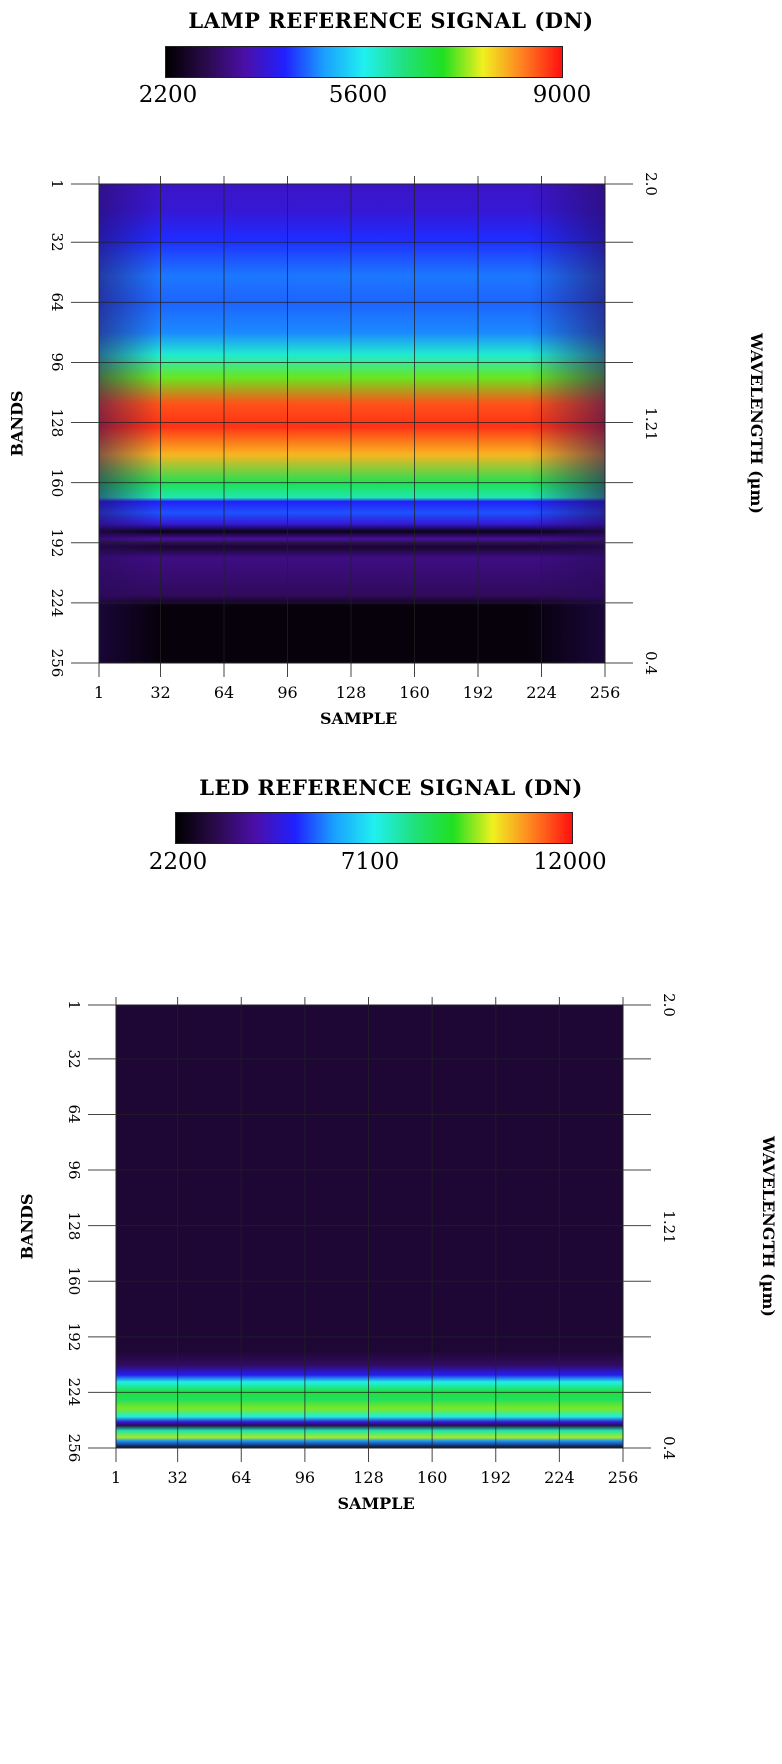 The image size is (782, 1764). I want to click on colorbar-led, so click(374, 828).